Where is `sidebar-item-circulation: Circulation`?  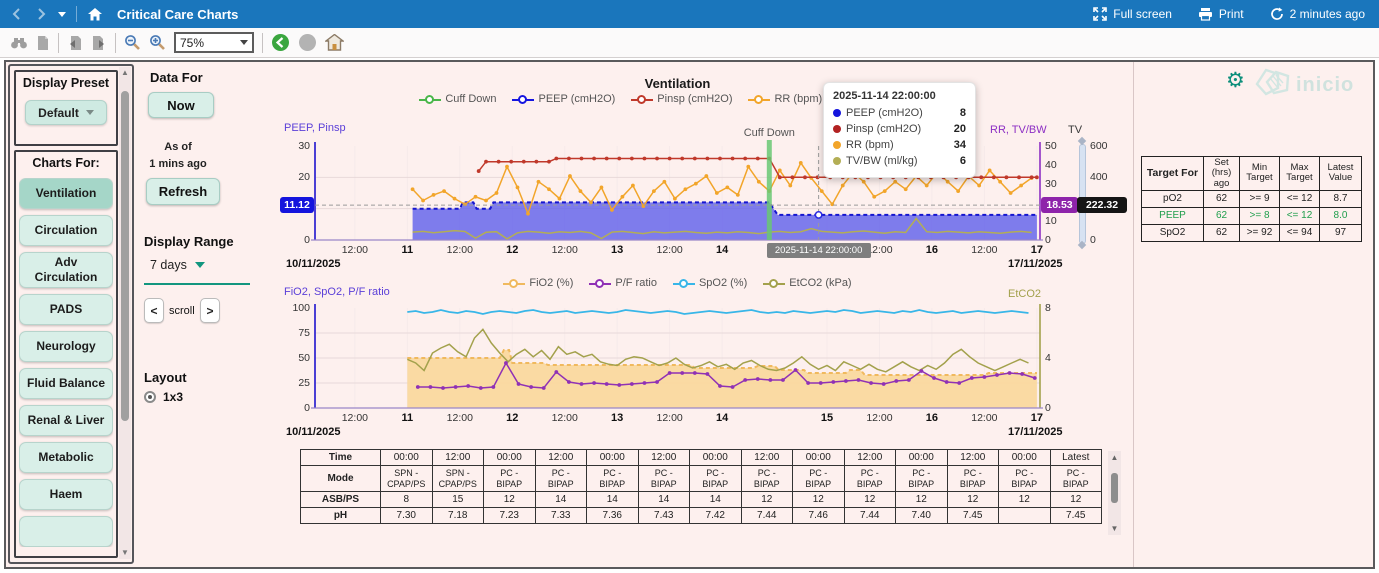 sidebar-item-circulation: Circulation is located at coordinates (66, 230).